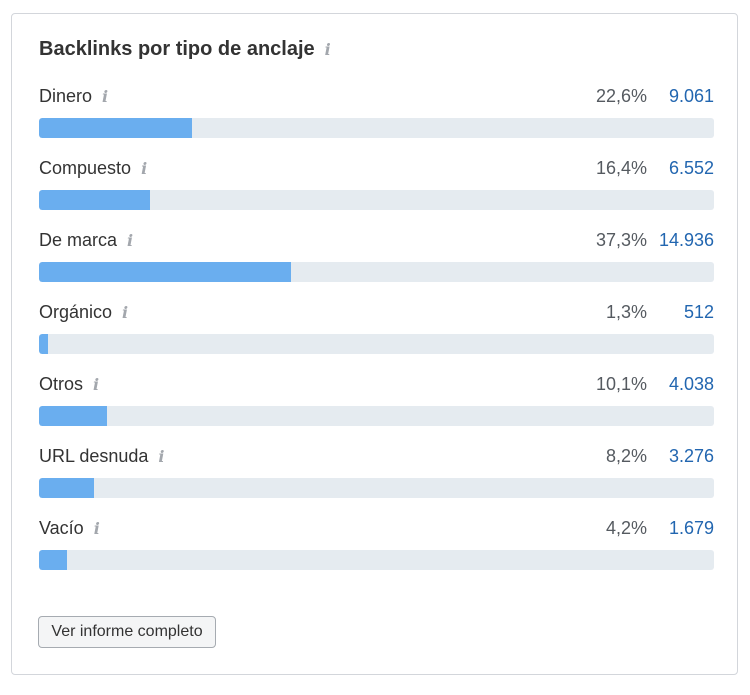 This screenshot has height=695, width=750. What do you see at coordinates (626, 456) in the screenshot?
I see `row-percent: 8,2%` at bounding box center [626, 456].